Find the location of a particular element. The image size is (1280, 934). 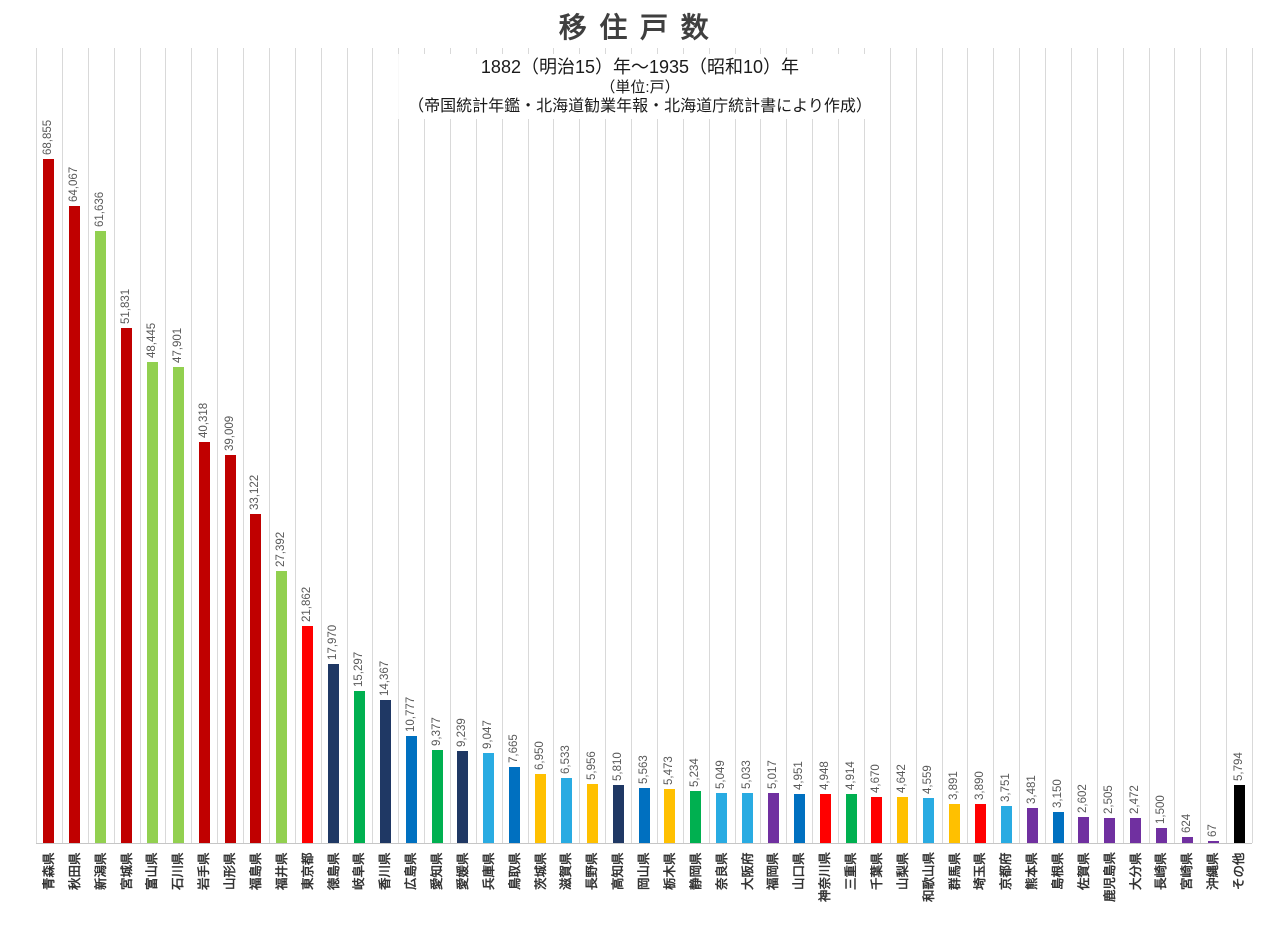

bar-岐阜県 is located at coordinates (359, 767).